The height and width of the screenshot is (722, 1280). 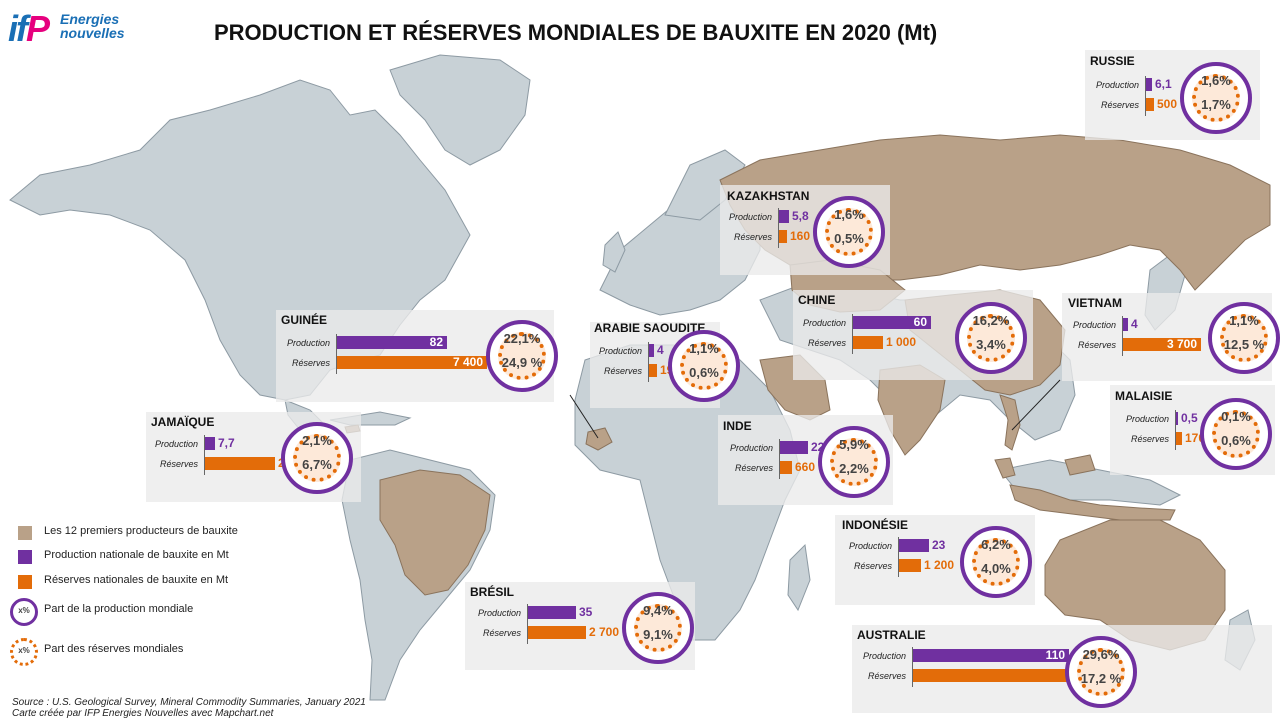 What do you see at coordinates (817, 300) in the screenshot?
I see `chine-name: CHINE` at bounding box center [817, 300].